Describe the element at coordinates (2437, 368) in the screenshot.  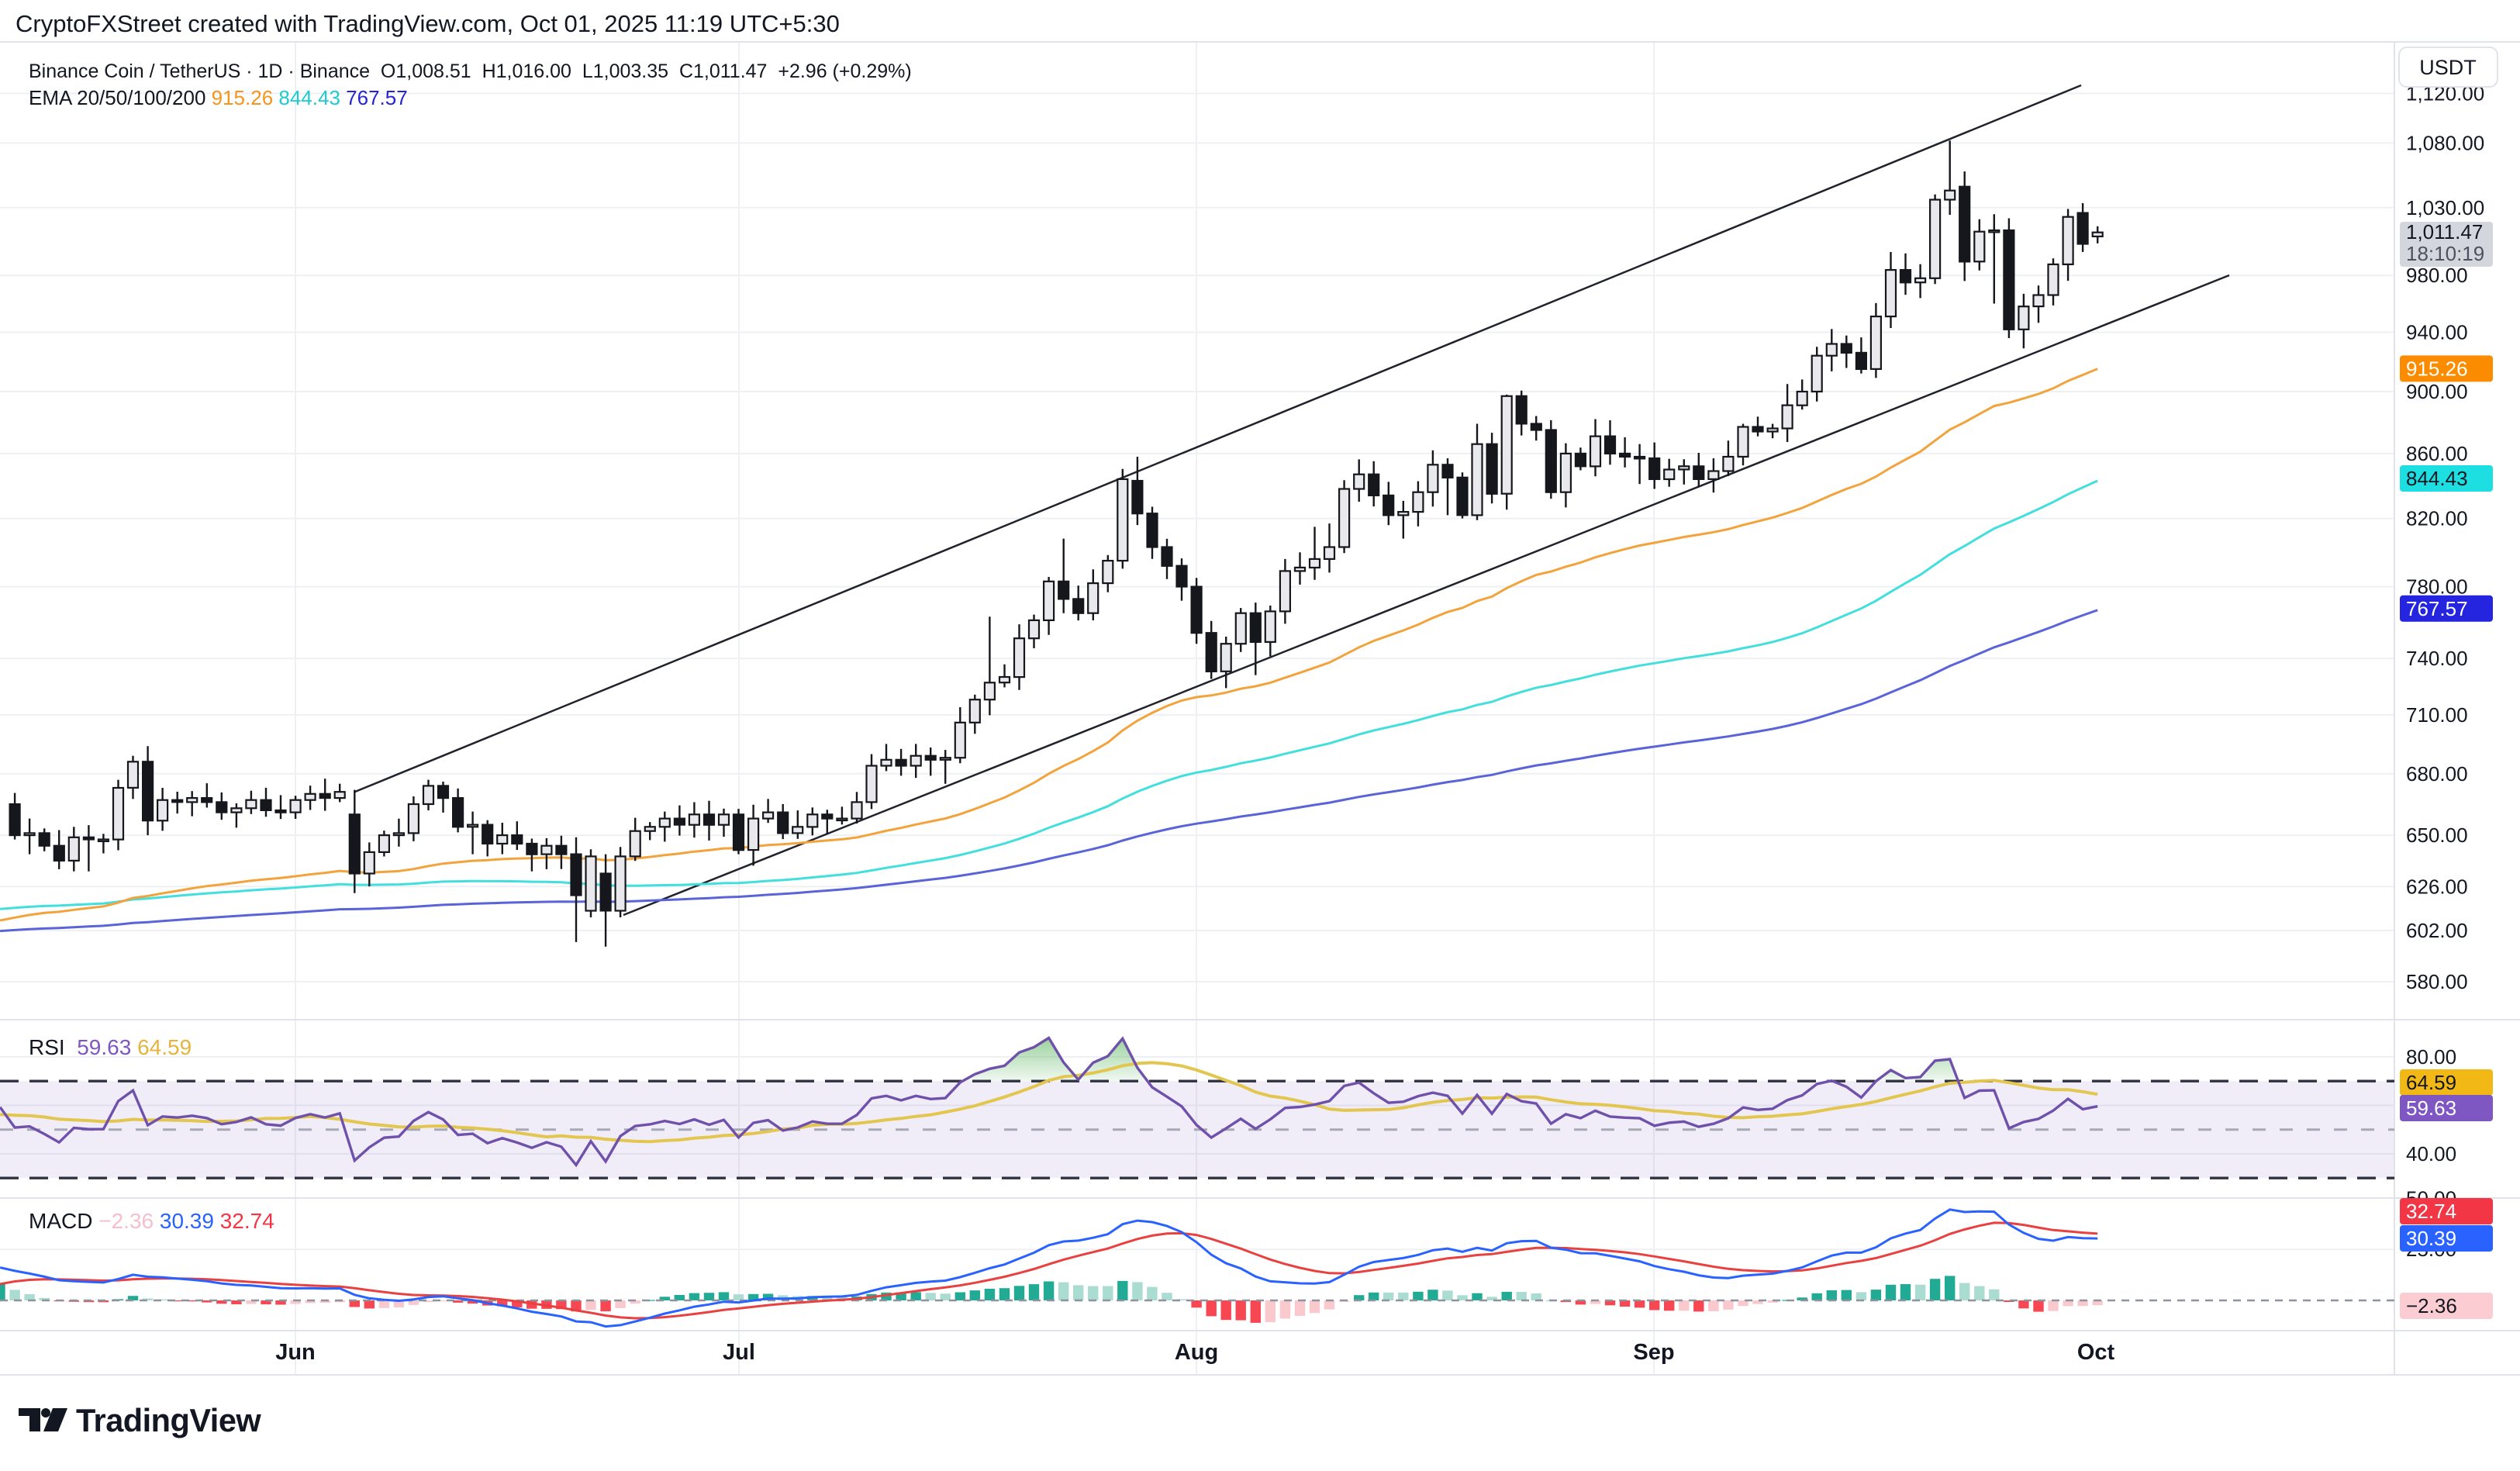
I see `svg-text: 915.26` at that location.